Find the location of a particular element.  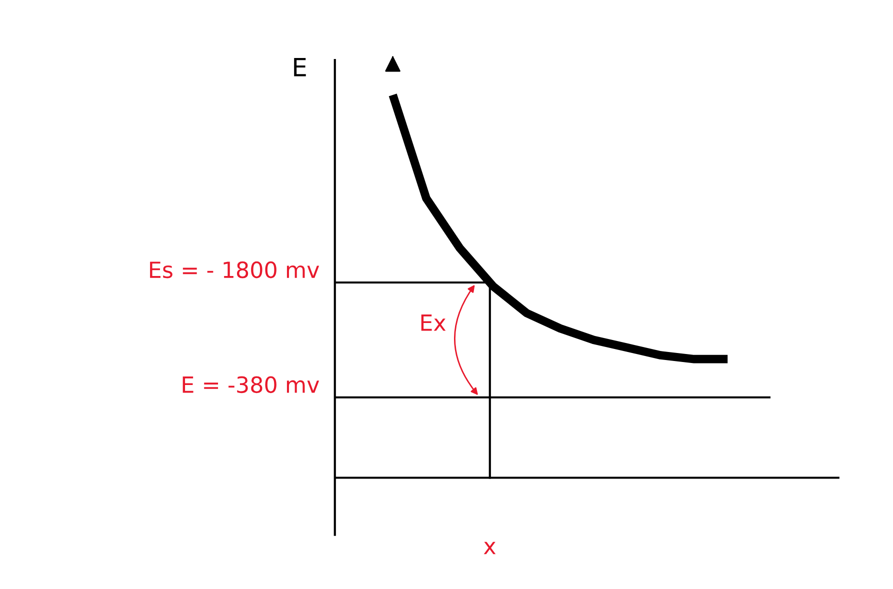

text: Es = - 1800 mv is located at coordinates (235, 269).